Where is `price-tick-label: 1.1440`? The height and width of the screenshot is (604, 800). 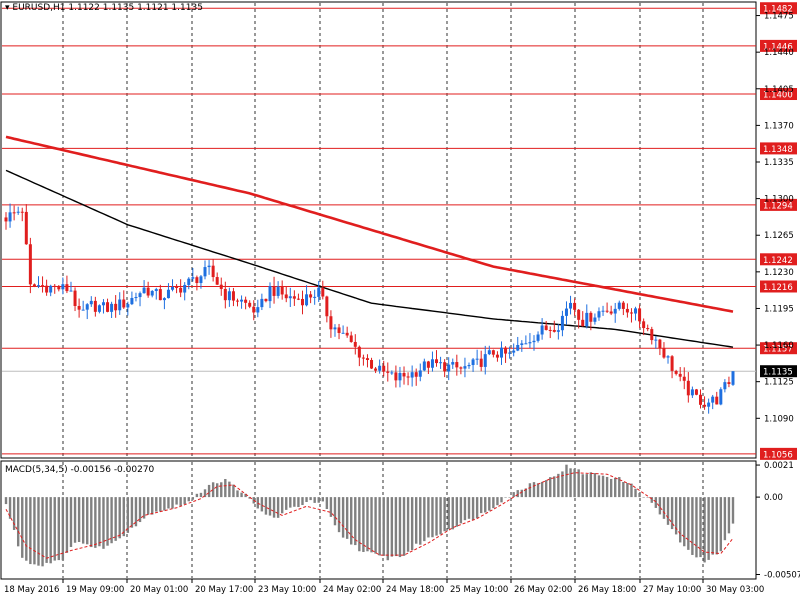 price-tick-label: 1.1440 is located at coordinates (779, 53).